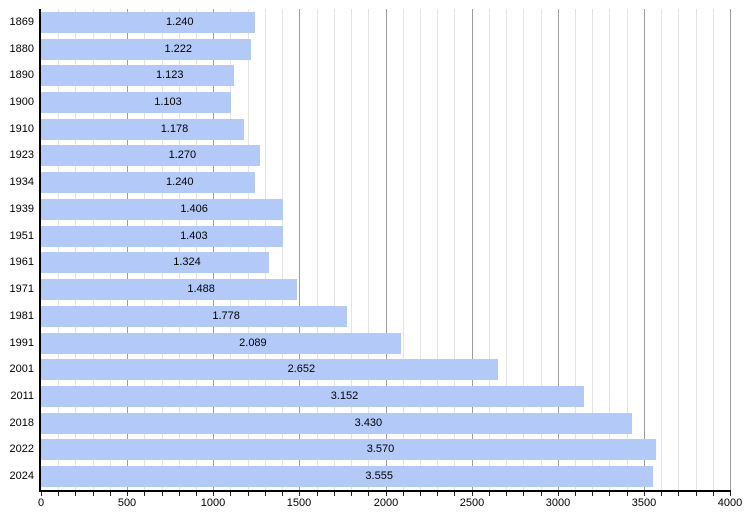 This screenshot has width=750, height=514. What do you see at coordinates (380, 449) in the screenshot?
I see `bar-value-label: 3.570` at bounding box center [380, 449].